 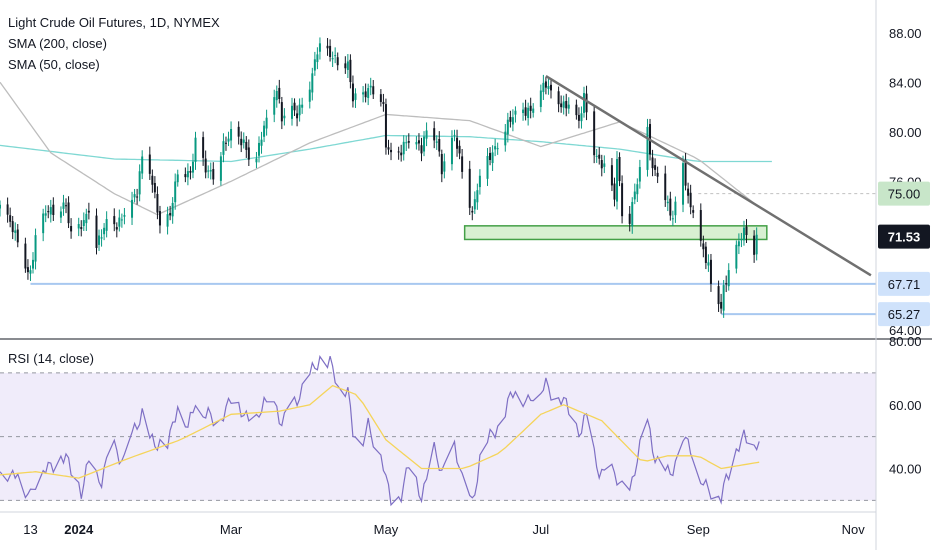 What do you see at coordinates (231, 529) in the screenshot?
I see `time-tick-label: Mar` at bounding box center [231, 529].